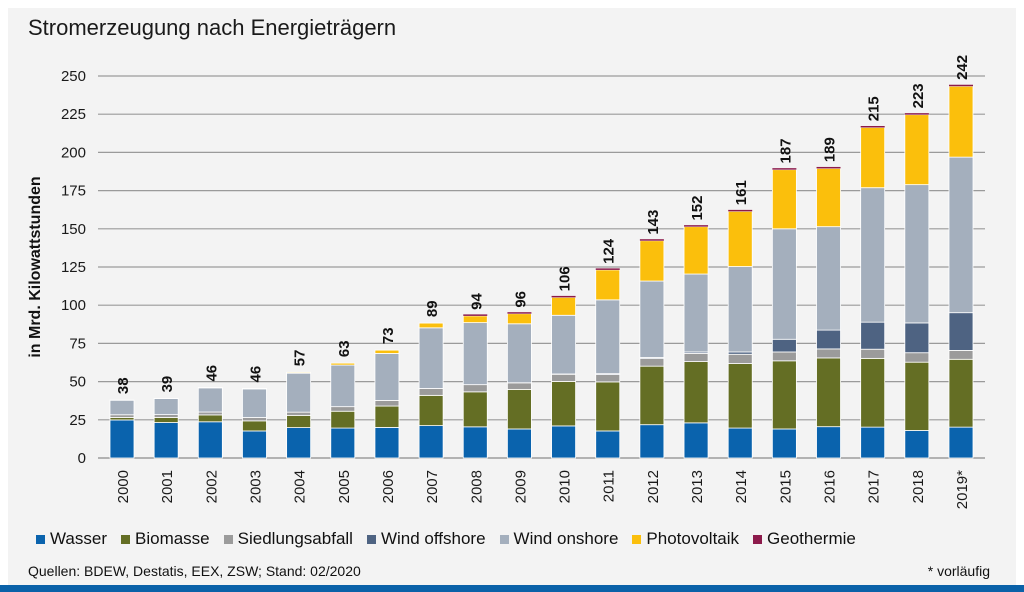 Image resolution: width=1024 pixels, height=592 pixels. I want to click on x-tick-label: 2014, so click(741, 486).